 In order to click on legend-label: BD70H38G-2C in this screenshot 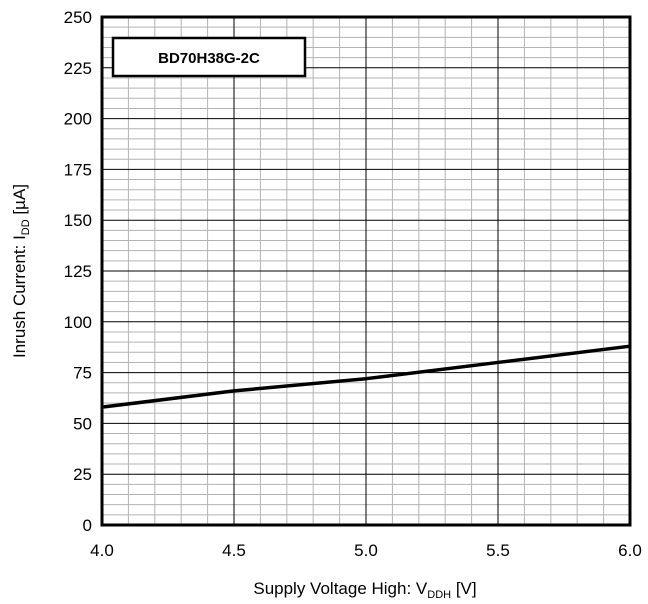, I will do `click(209, 58)`.